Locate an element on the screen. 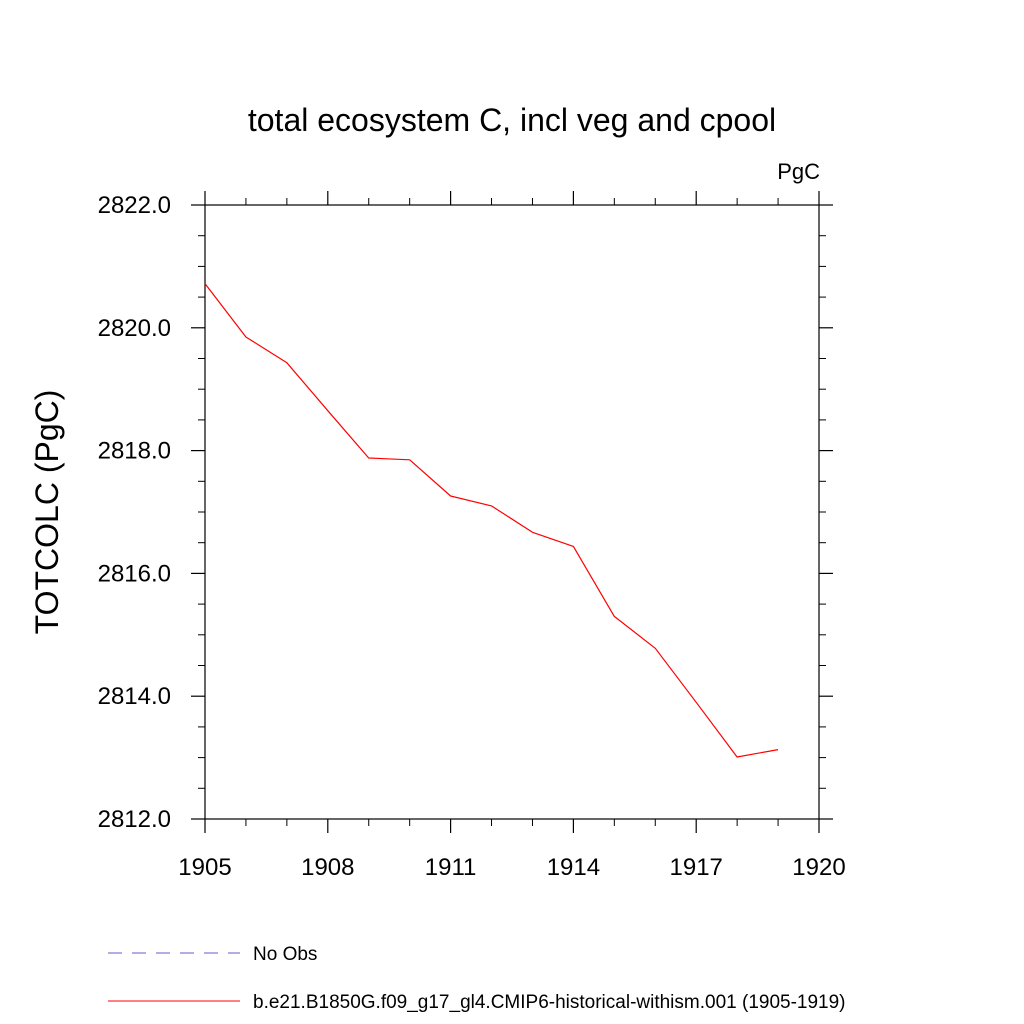 The width and height of the screenshot is (1024, 1024). units-label: PgC is located at coordinates (798, 171).